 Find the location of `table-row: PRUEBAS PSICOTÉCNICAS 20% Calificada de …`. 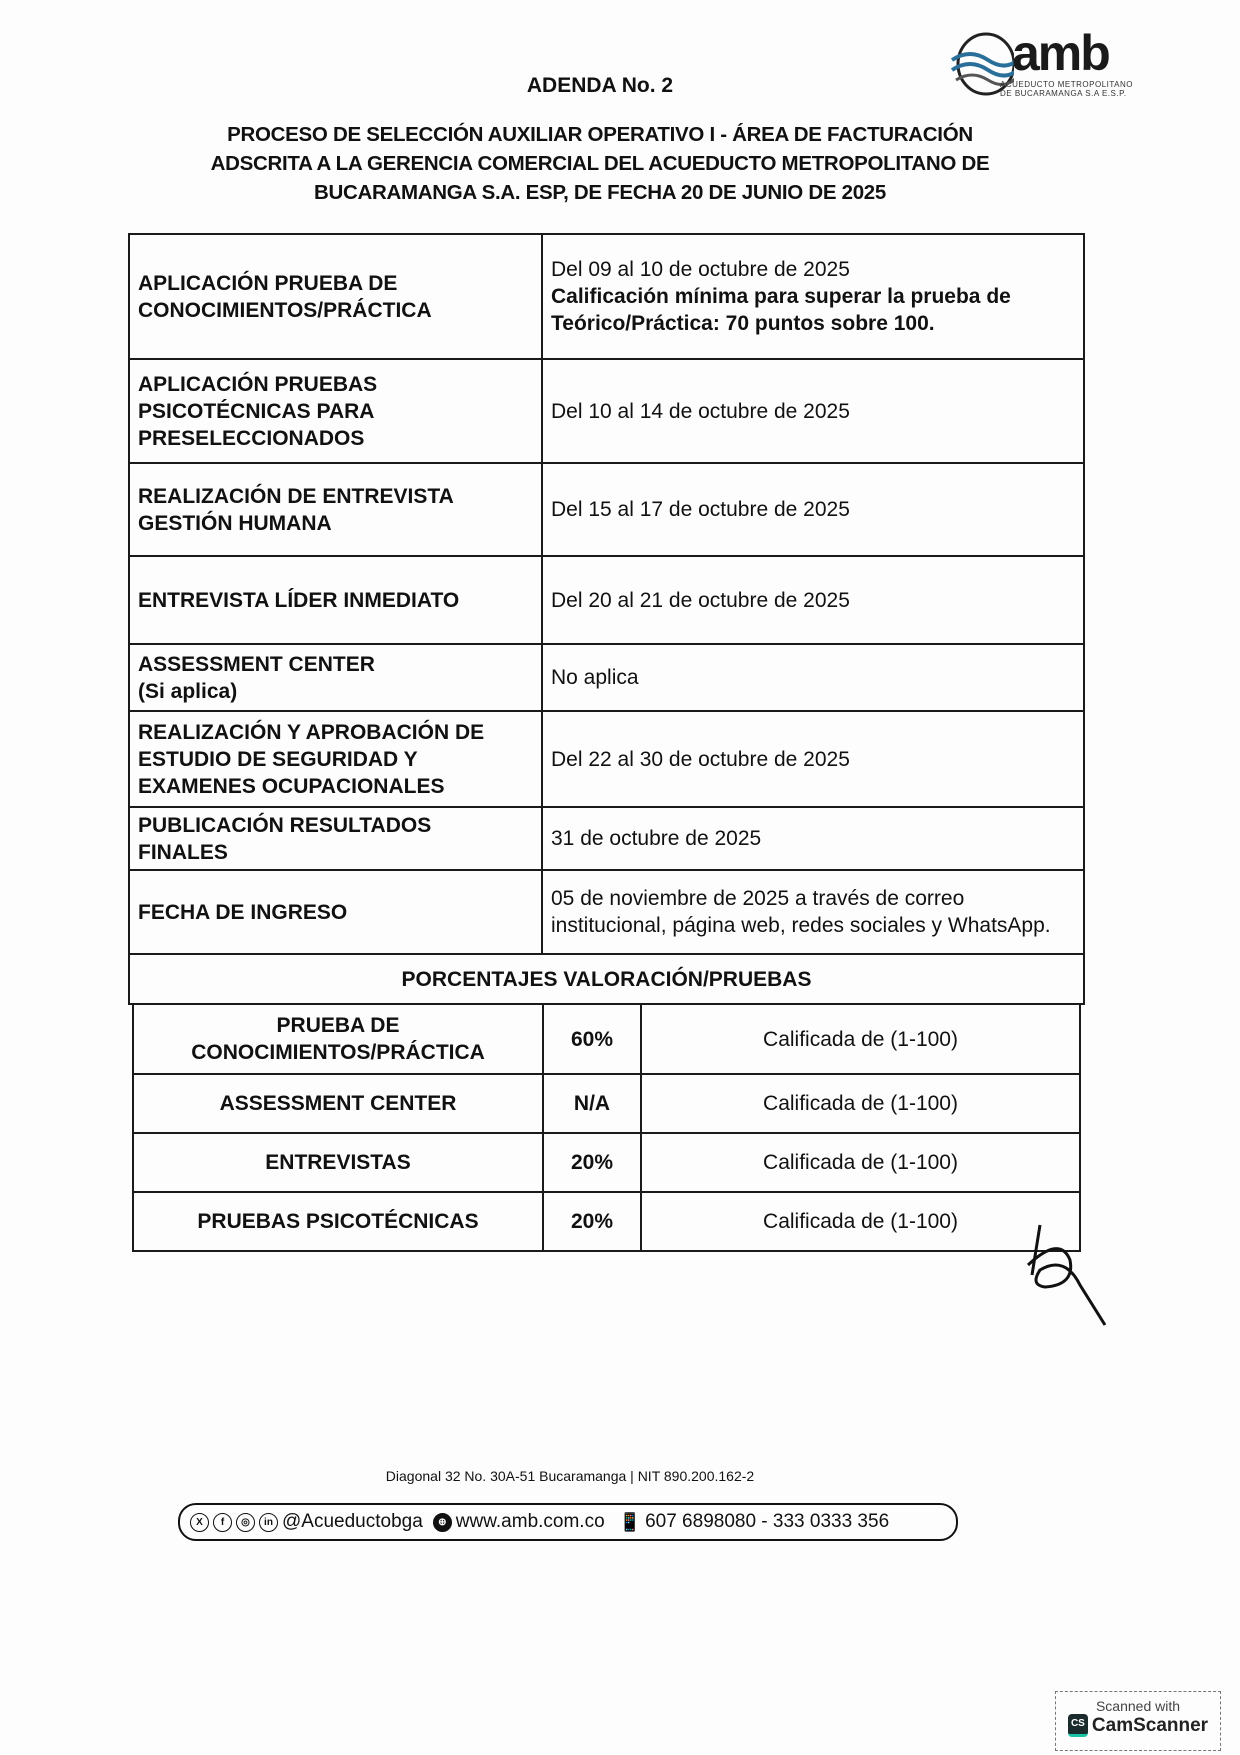

table-row: PRUEBAS PSICOTÉCNICAS 20% Calificada de … is located at coordinates (606, 1221).